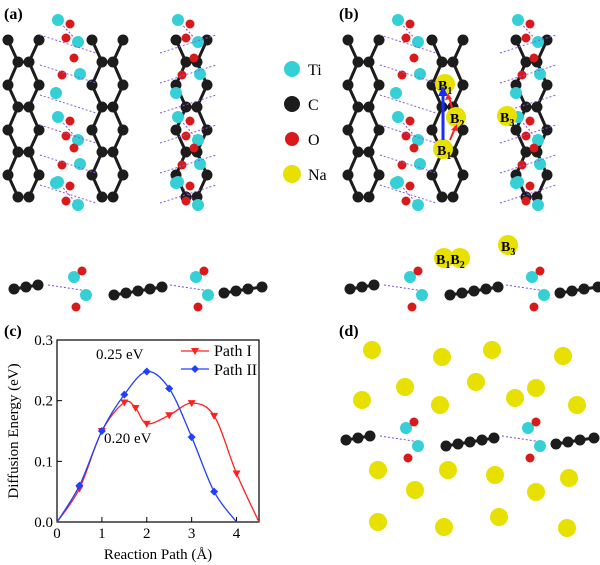  I want to click on legend-item-ti: Ti, so click(303, 70).